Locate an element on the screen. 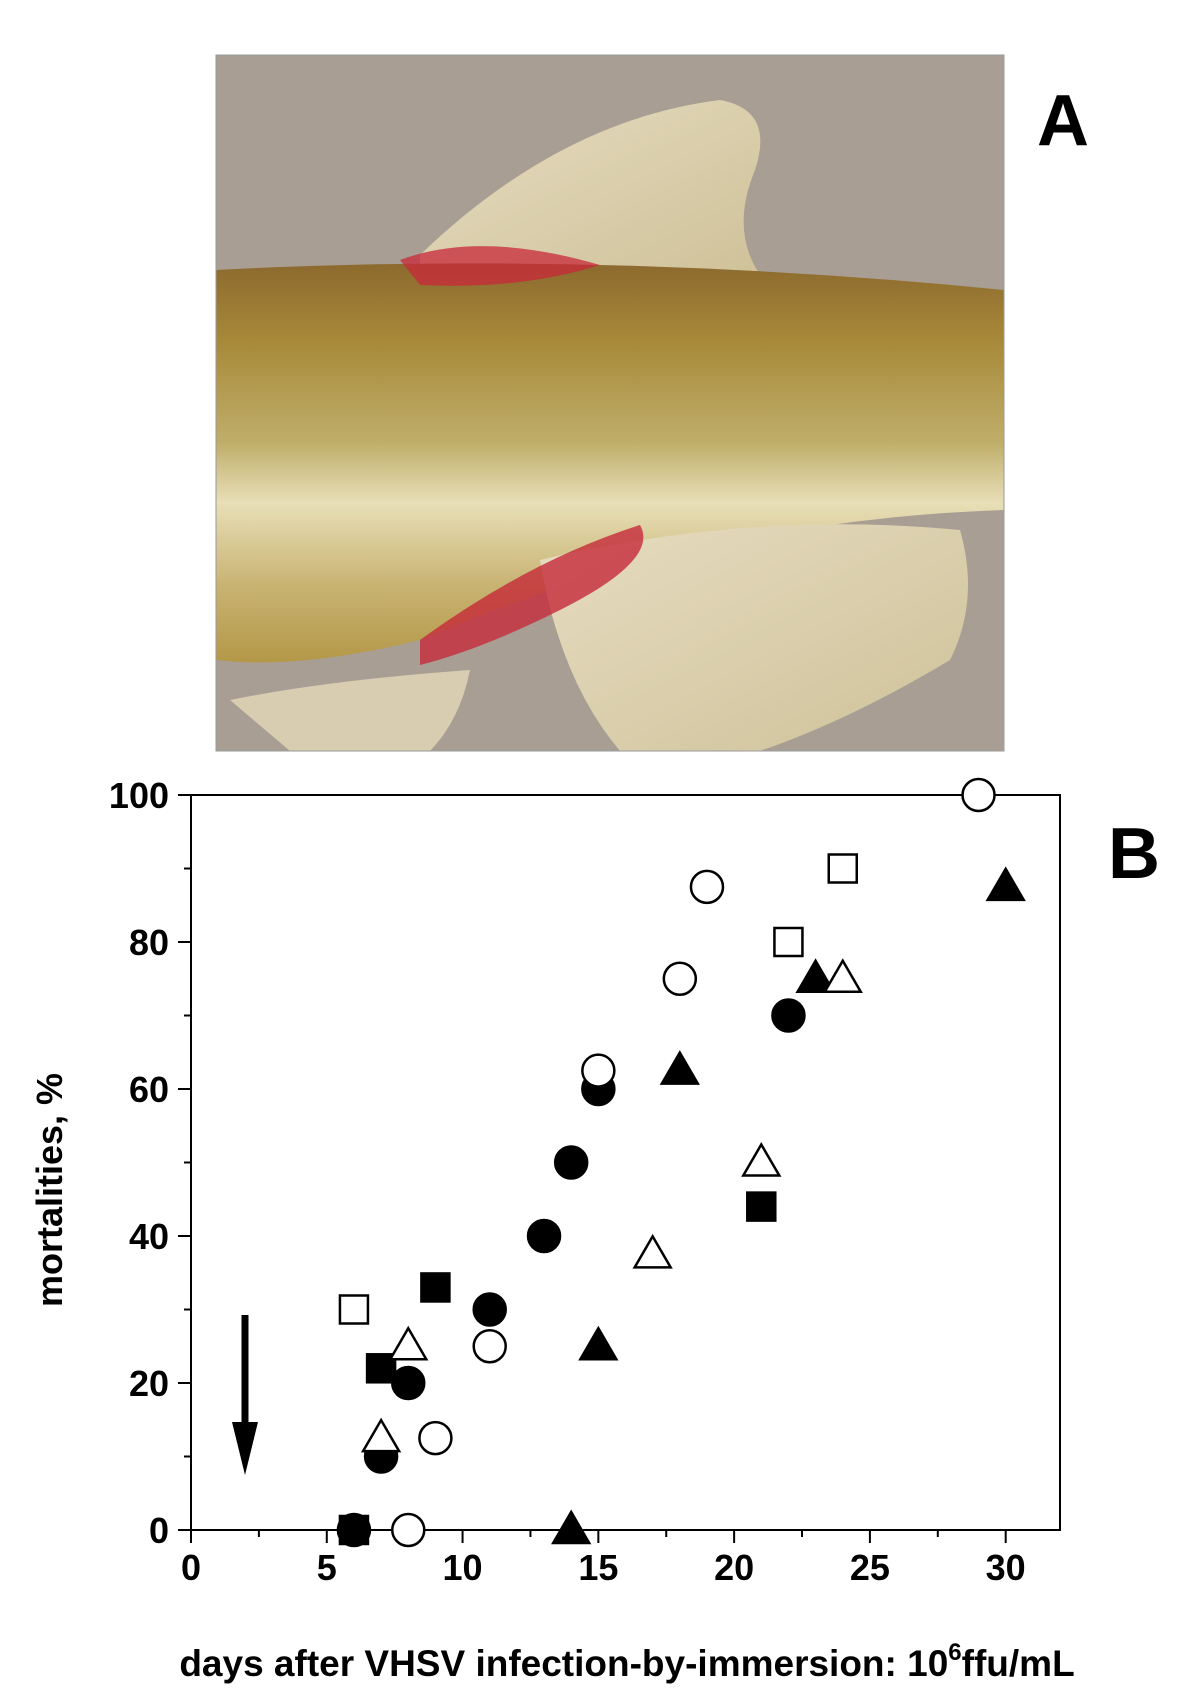 The height and width of the screenshot is (1698, 1200). panel-label: A is located at coordinates (1063, 121).